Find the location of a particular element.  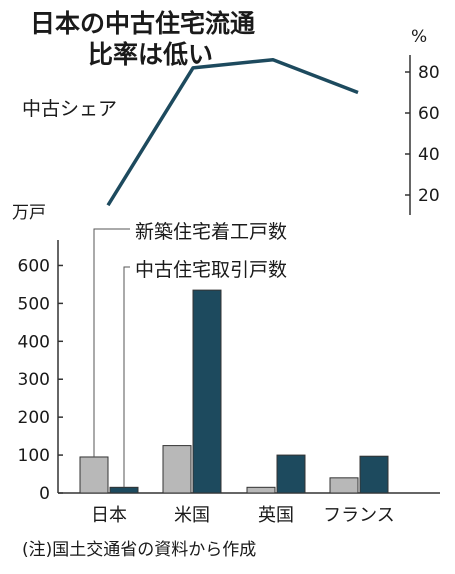

legend-label-used-housing: 中古住宅取引戸数 is located at coordinates (211, 270).